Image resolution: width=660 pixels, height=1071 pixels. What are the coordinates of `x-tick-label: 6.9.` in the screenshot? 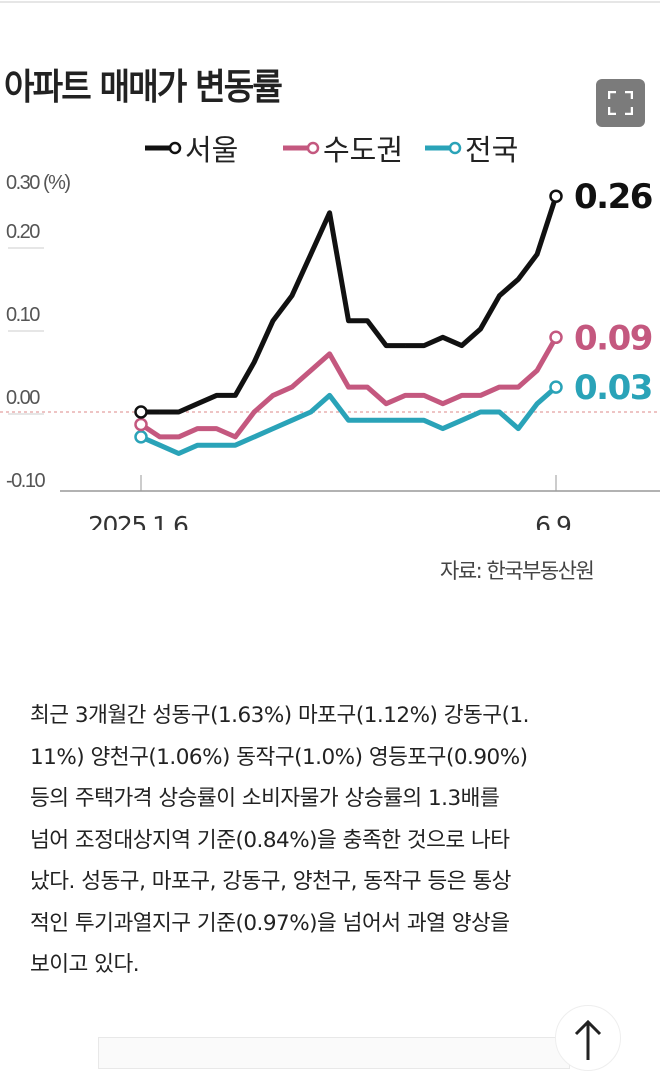 It's located at (556, 520).